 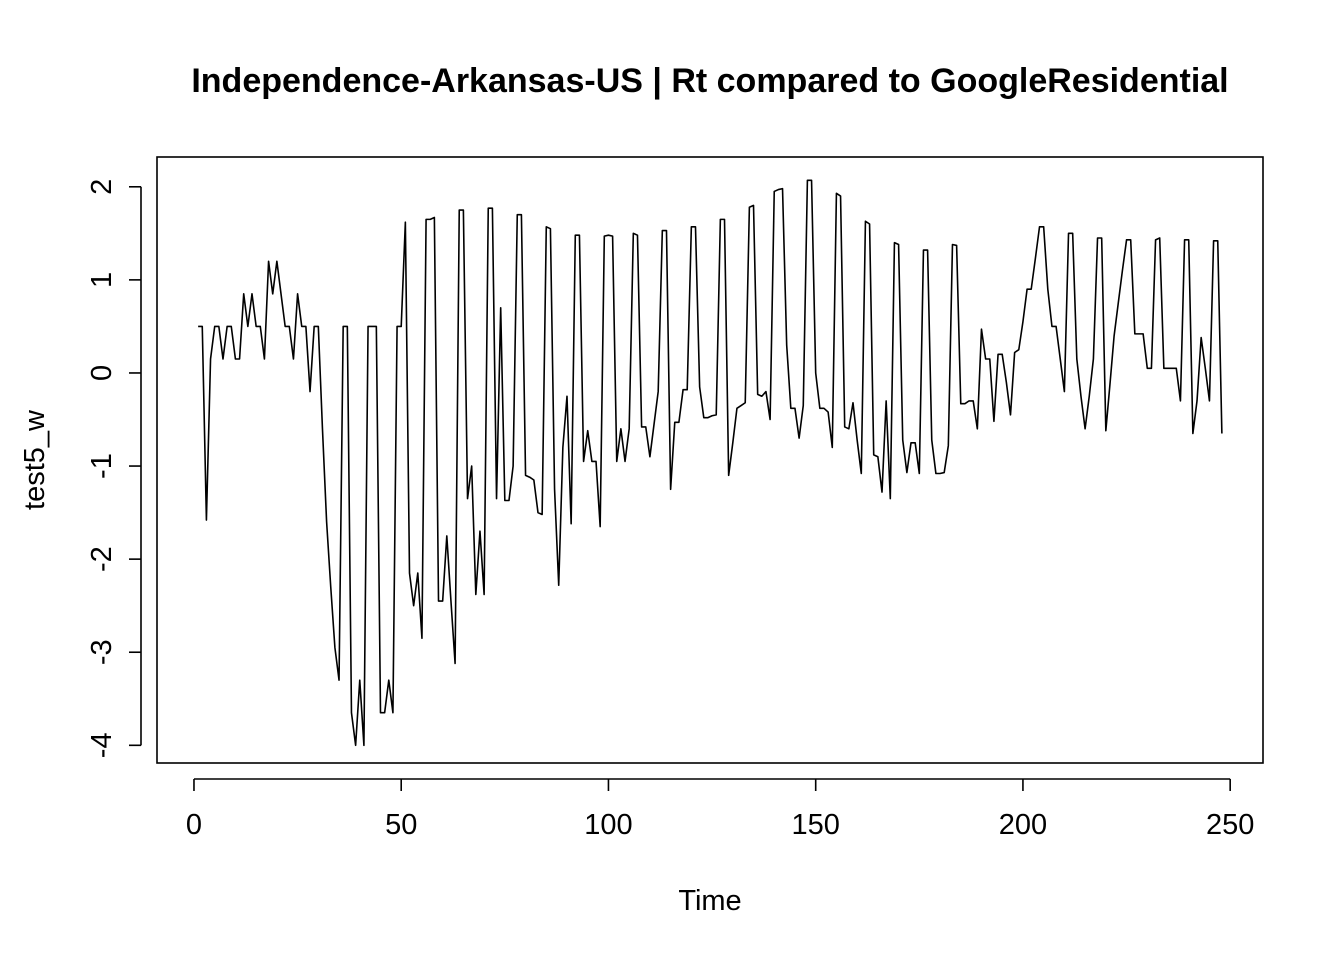 What do you see at coordinates (608, 825) in the screenshot?
I see `x-tick-label: 100` at bounding box center [608, 825].